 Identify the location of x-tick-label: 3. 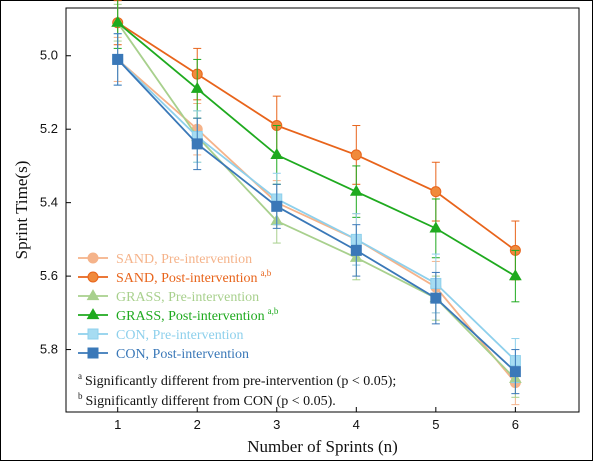
(276, 424).